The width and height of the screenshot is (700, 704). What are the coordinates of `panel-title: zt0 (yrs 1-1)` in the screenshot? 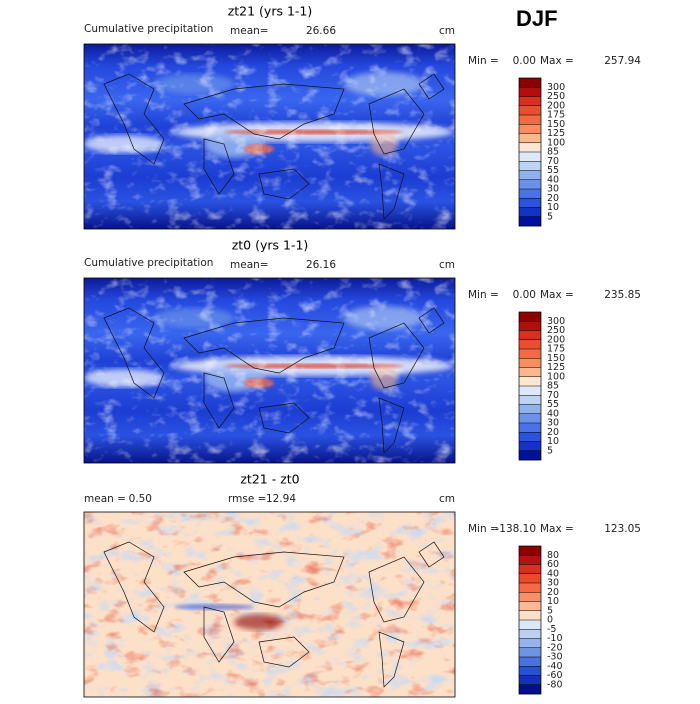 It's located at (270, 245).